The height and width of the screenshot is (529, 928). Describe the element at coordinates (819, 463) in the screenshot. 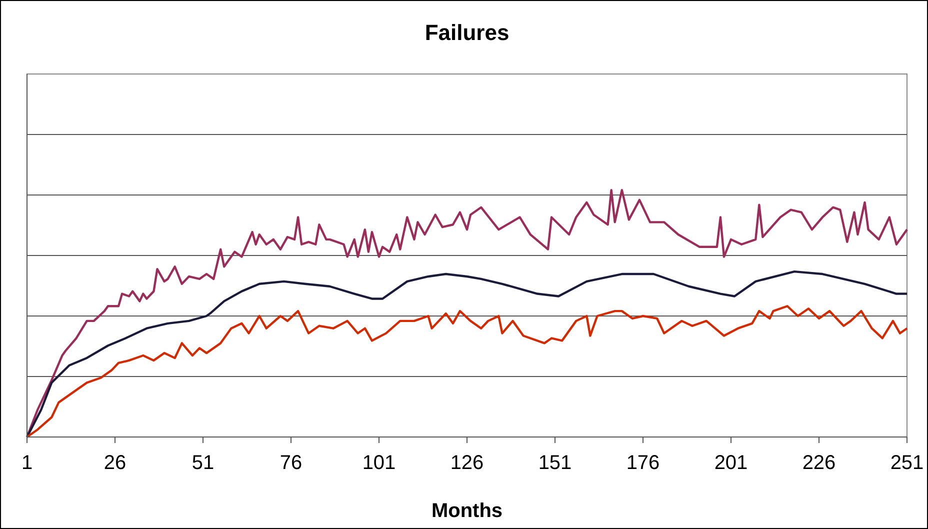

I see `x-tick-label: 226` at that location.